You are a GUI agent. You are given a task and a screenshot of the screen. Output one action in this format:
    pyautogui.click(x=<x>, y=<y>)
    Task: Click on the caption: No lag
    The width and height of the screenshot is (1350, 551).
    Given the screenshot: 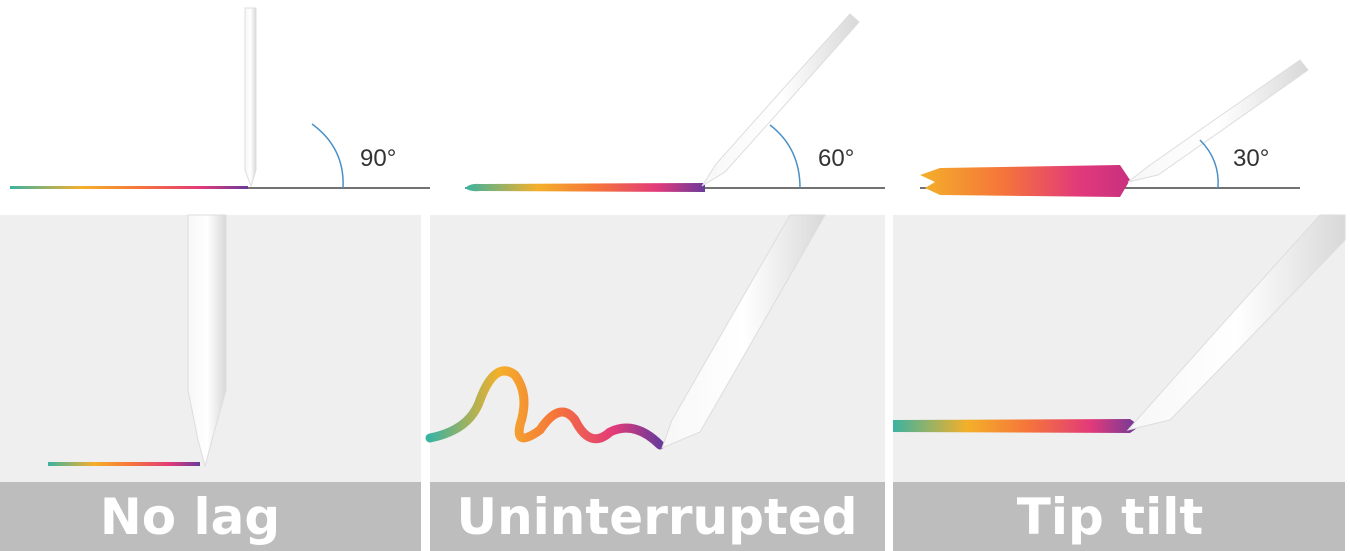 What is the action you would take?
    pyautogui.click(x=190, y=517)
    